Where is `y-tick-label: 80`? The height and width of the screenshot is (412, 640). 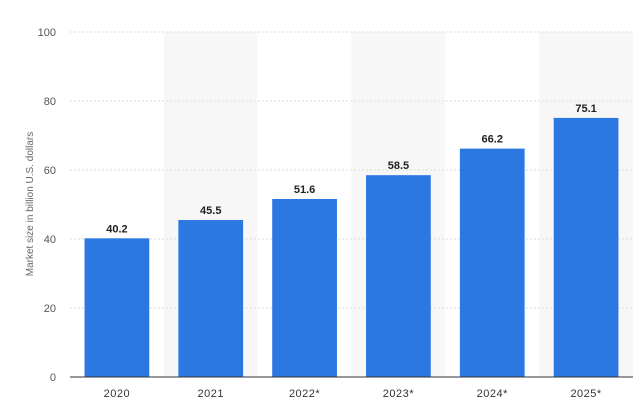
y-tick-label: 80 is located at coordinates (50, 102).